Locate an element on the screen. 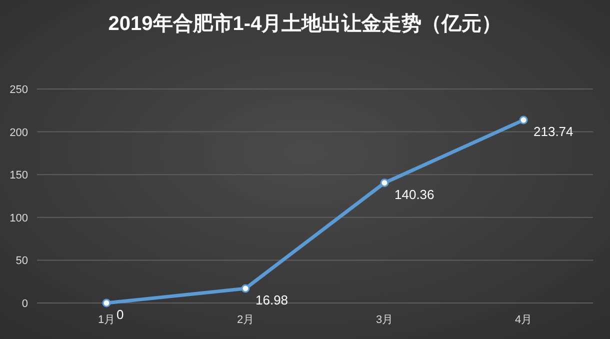 This screenshot has width=610, height=339. y-tick-label: 200 is located at coordinates (19, 132).